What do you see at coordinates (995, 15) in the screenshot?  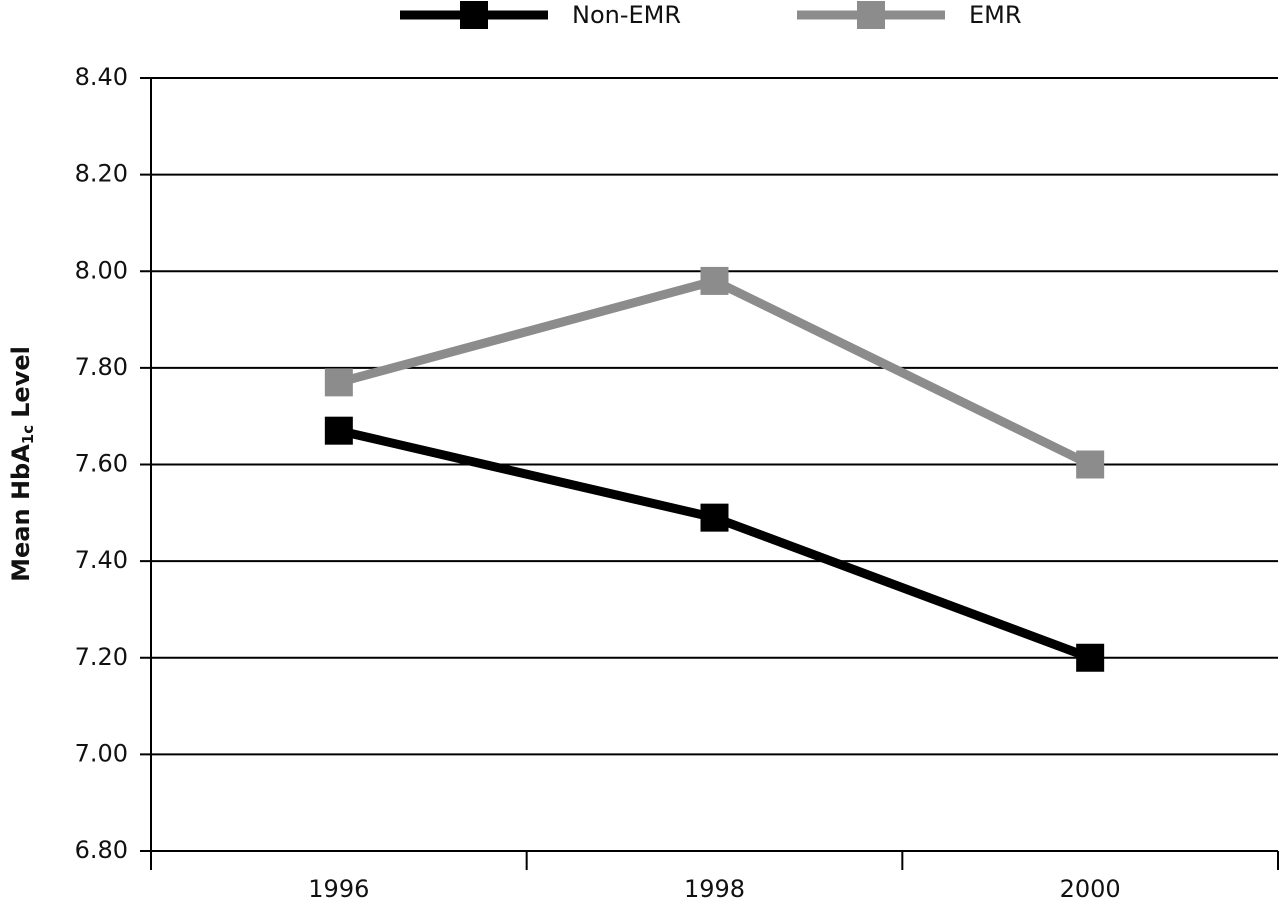 I see `legend-label: EMR` at bounding box center [995, 15].